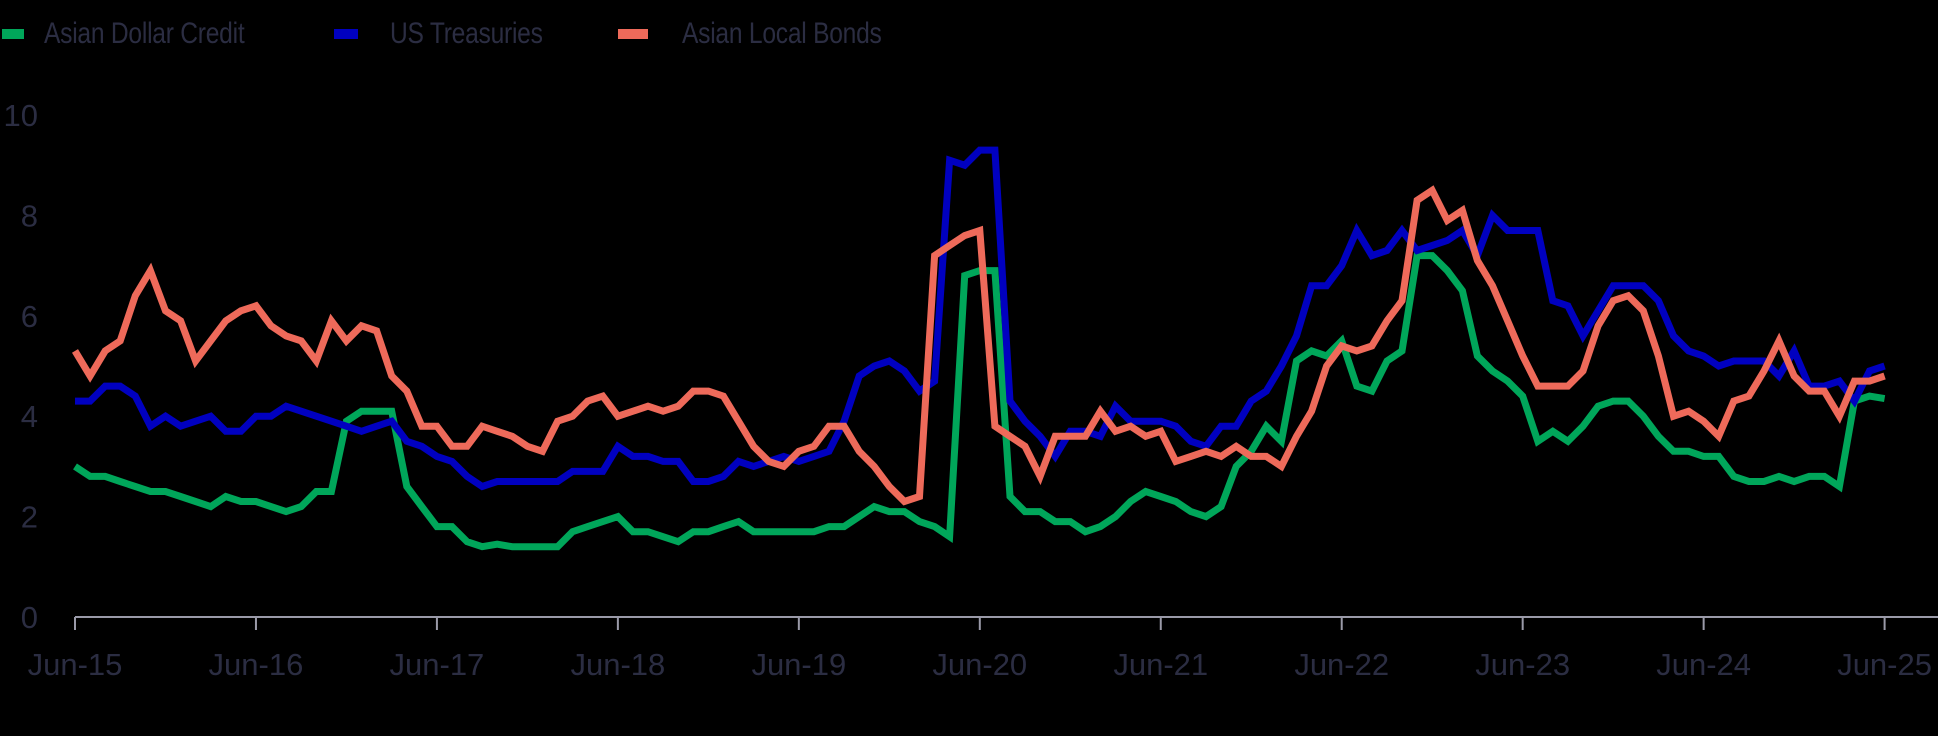 Image resolution: width=1938 pixels, height=736 pixels. I want to click on y-tick-label: 2, so click(29, 517).